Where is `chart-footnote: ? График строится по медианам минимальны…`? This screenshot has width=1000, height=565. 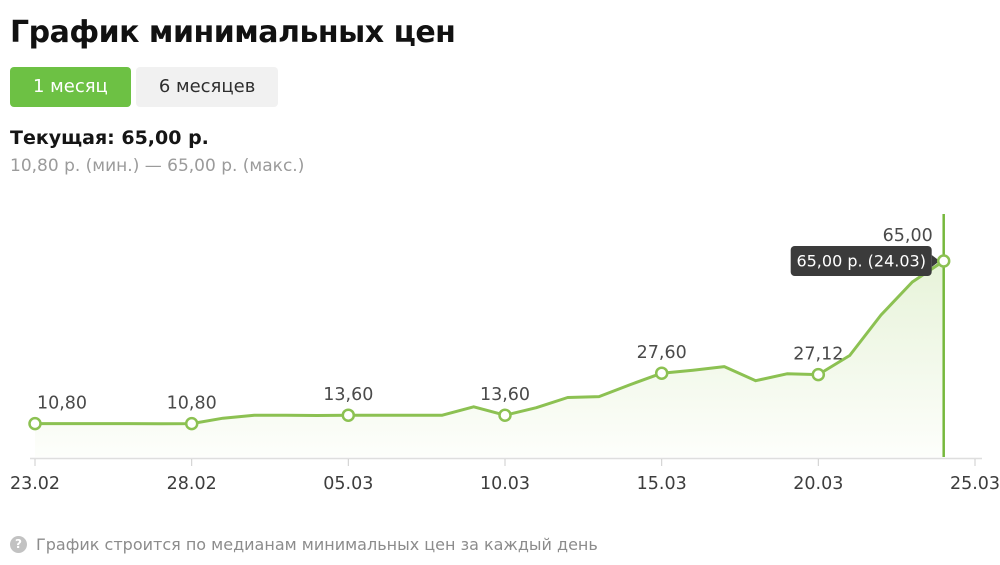 chart-footnote: ? График строится по медианам минимальны… is located at coordinates (500, 544).